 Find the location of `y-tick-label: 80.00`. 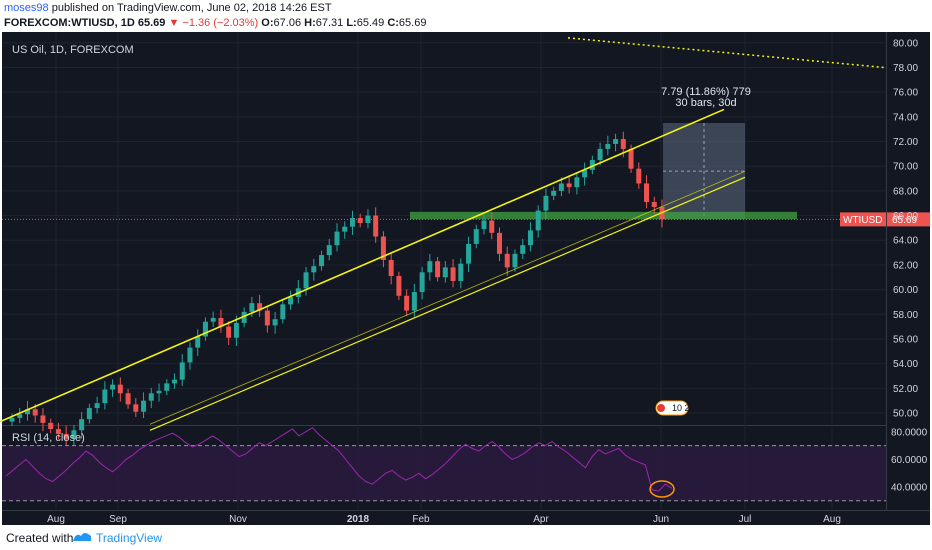

y-tick-label: 80.00 is located at coordinates (905, 43).